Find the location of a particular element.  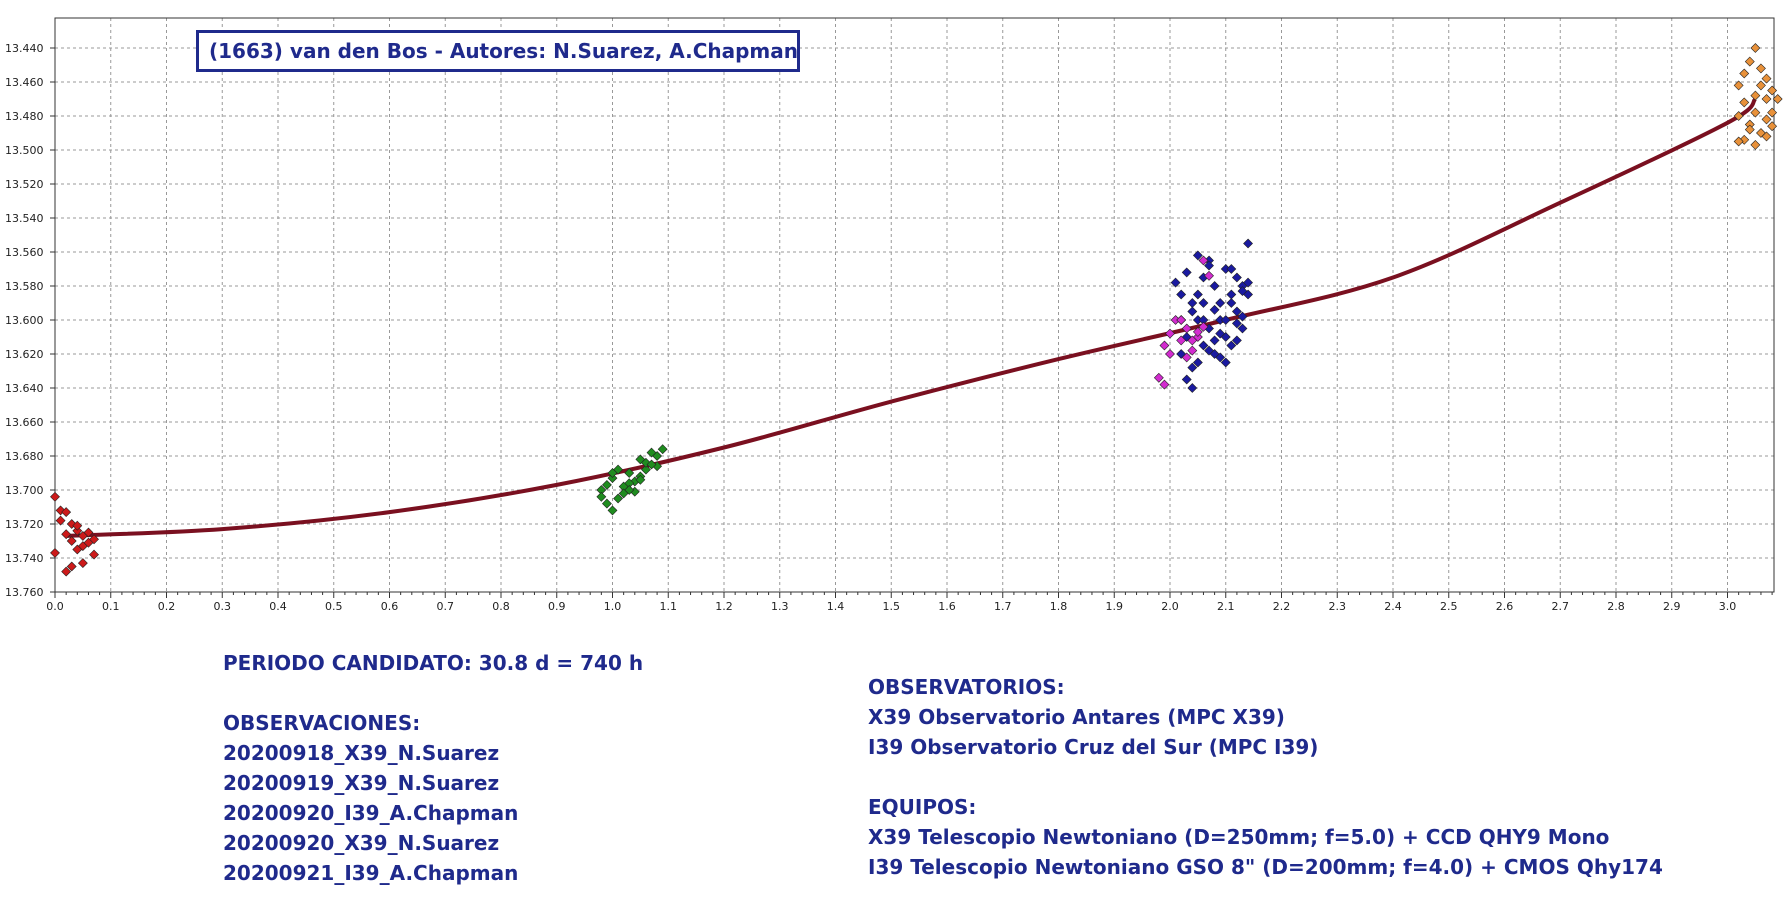

x-tick-label: 0.4 is located at coordinates (278, 606).